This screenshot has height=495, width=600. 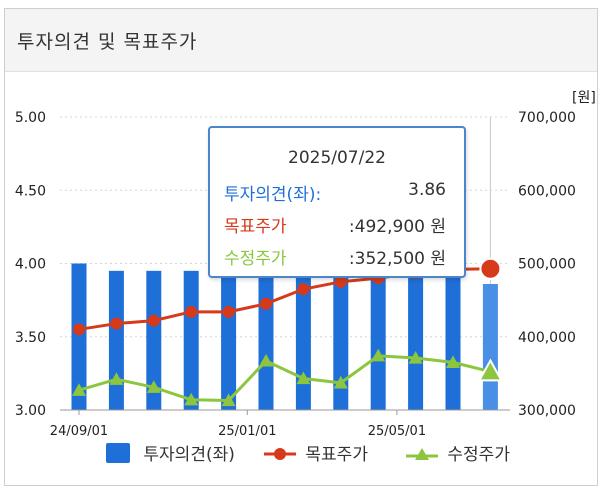 What do you see at coordinates (284, 378) in the screenshot?
I see `adjusted-price-line` at bounding box center [284, 378].